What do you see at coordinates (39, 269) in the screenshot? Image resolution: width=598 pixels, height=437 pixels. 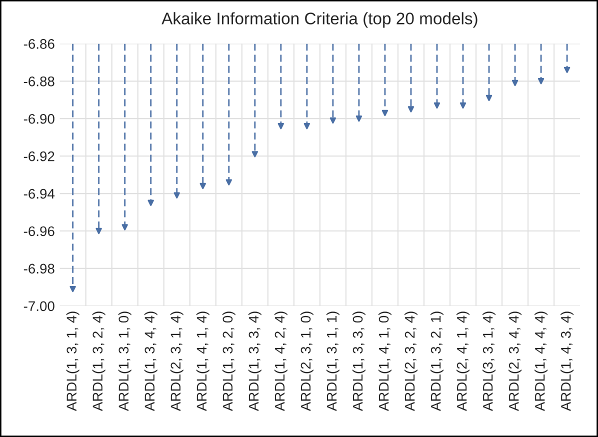 I see `y-tick-label: -6.98` at bounding box center [39, 269].